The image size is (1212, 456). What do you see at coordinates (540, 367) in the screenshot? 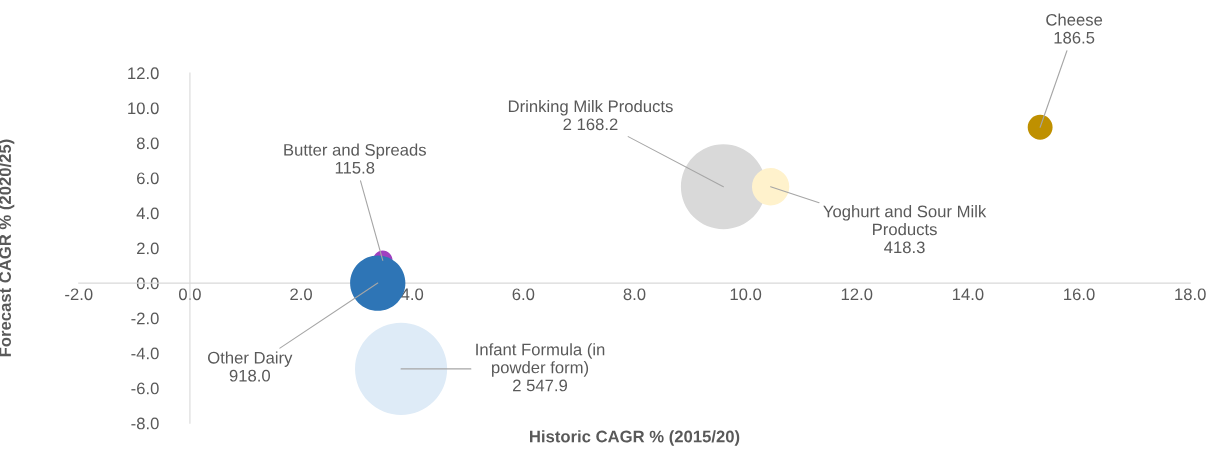
I see `annotation: Infant Formula (in powder form) 2 547.9` at bounding box center [540, 367].